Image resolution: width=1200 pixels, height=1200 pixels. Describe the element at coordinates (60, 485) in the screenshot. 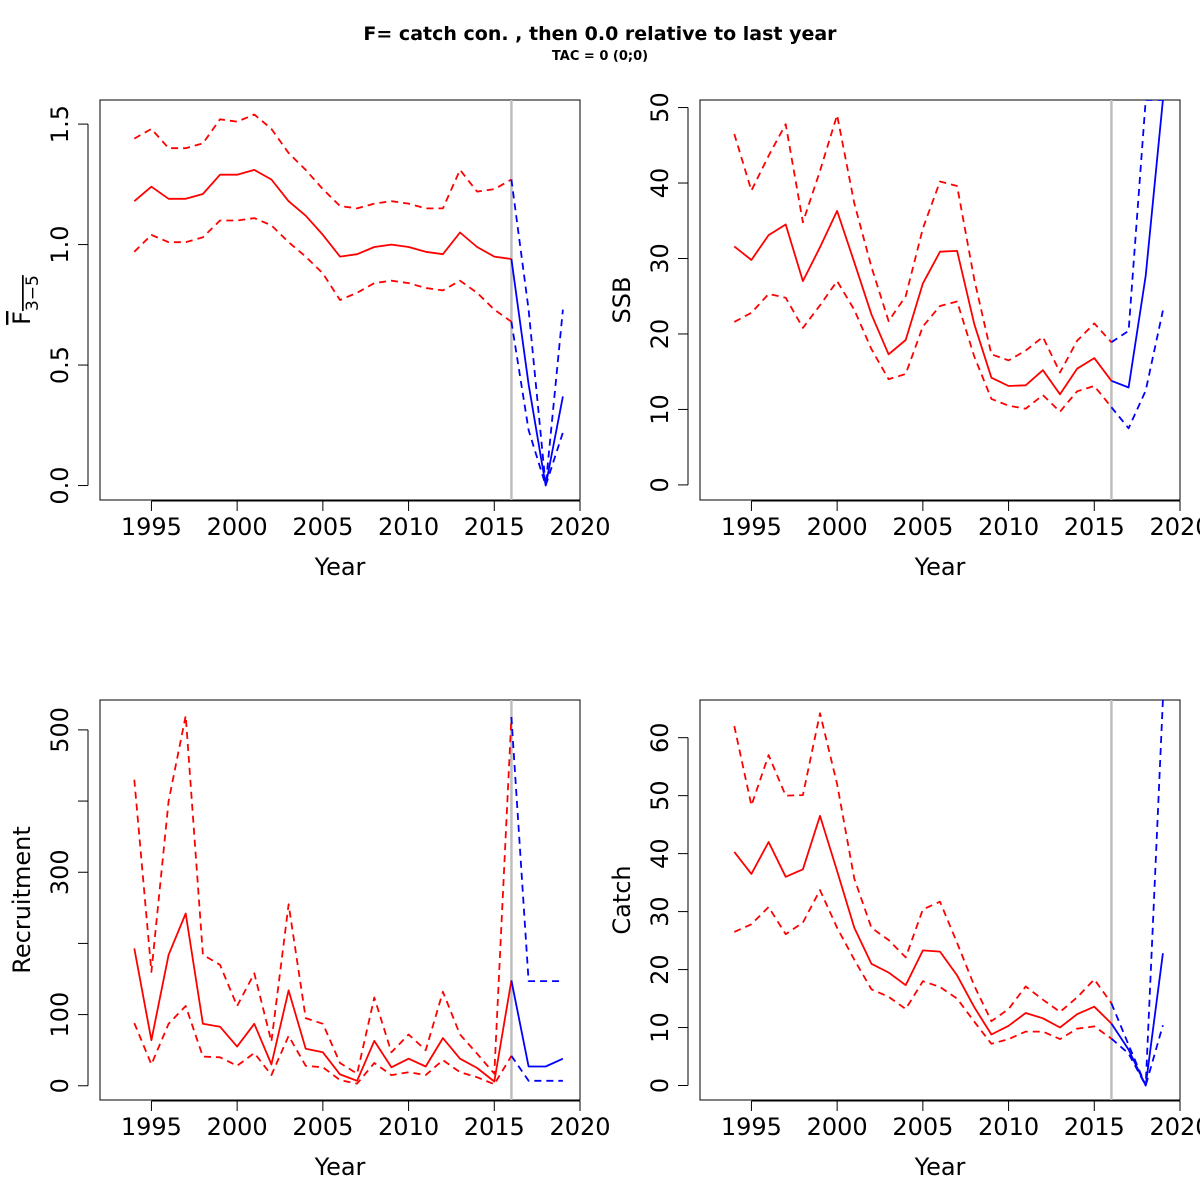

I see `y-tick-label: 0.0` at that location.